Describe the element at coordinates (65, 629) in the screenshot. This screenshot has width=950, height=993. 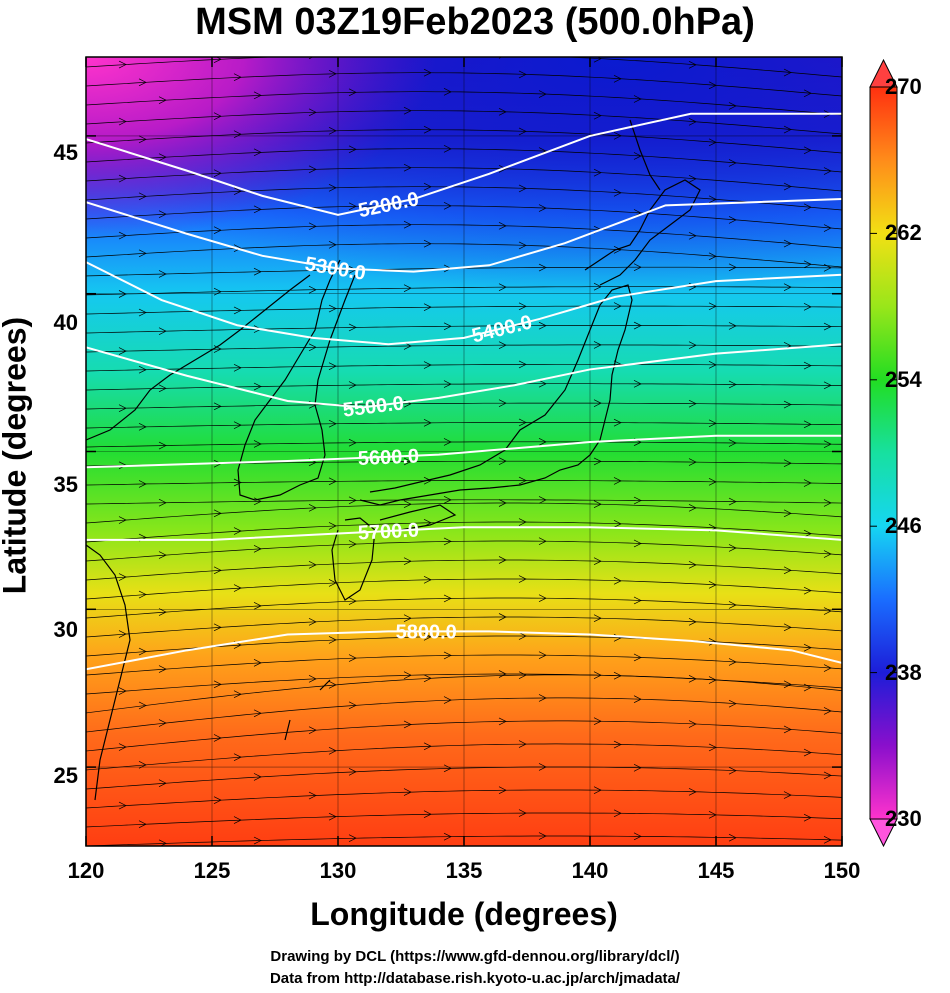
I see `y-tick-label: 30` at that location.